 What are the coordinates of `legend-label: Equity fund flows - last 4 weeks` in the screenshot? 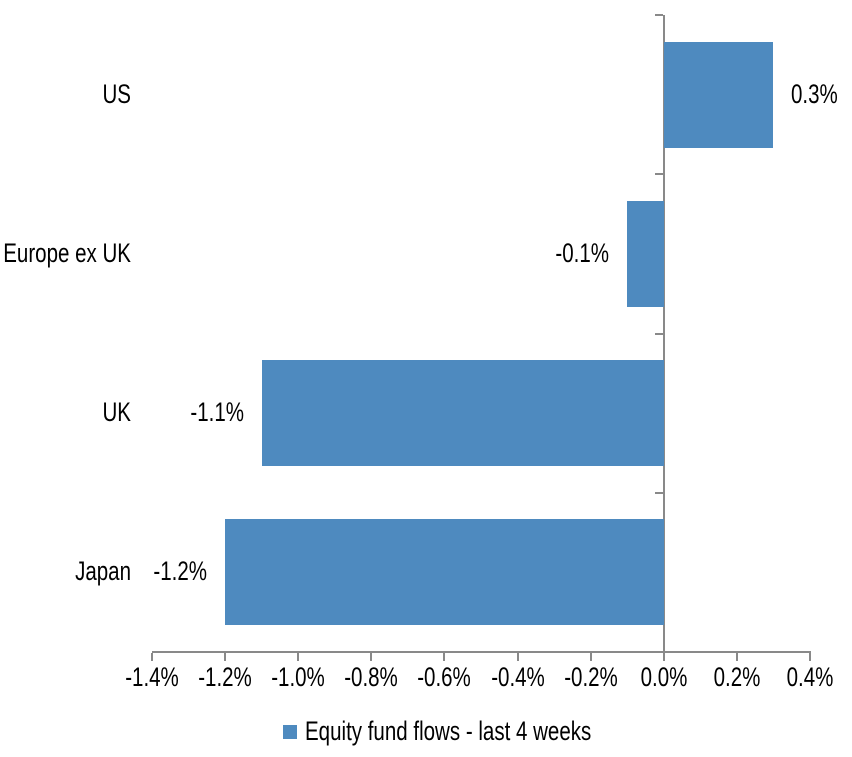 It's located at (448, 731).